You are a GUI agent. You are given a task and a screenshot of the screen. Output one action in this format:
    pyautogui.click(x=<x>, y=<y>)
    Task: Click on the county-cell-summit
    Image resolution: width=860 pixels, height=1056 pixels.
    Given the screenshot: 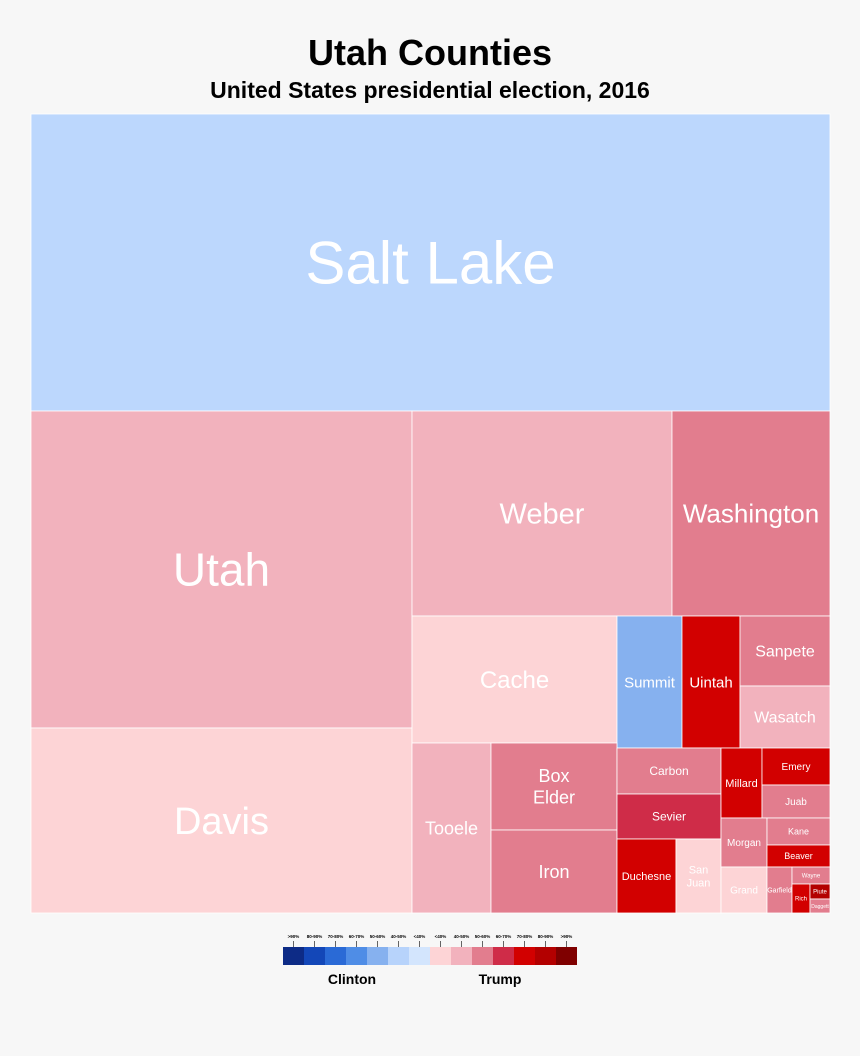 What is the action you would take?
    pyautogui.click(x=649, y=682)
    